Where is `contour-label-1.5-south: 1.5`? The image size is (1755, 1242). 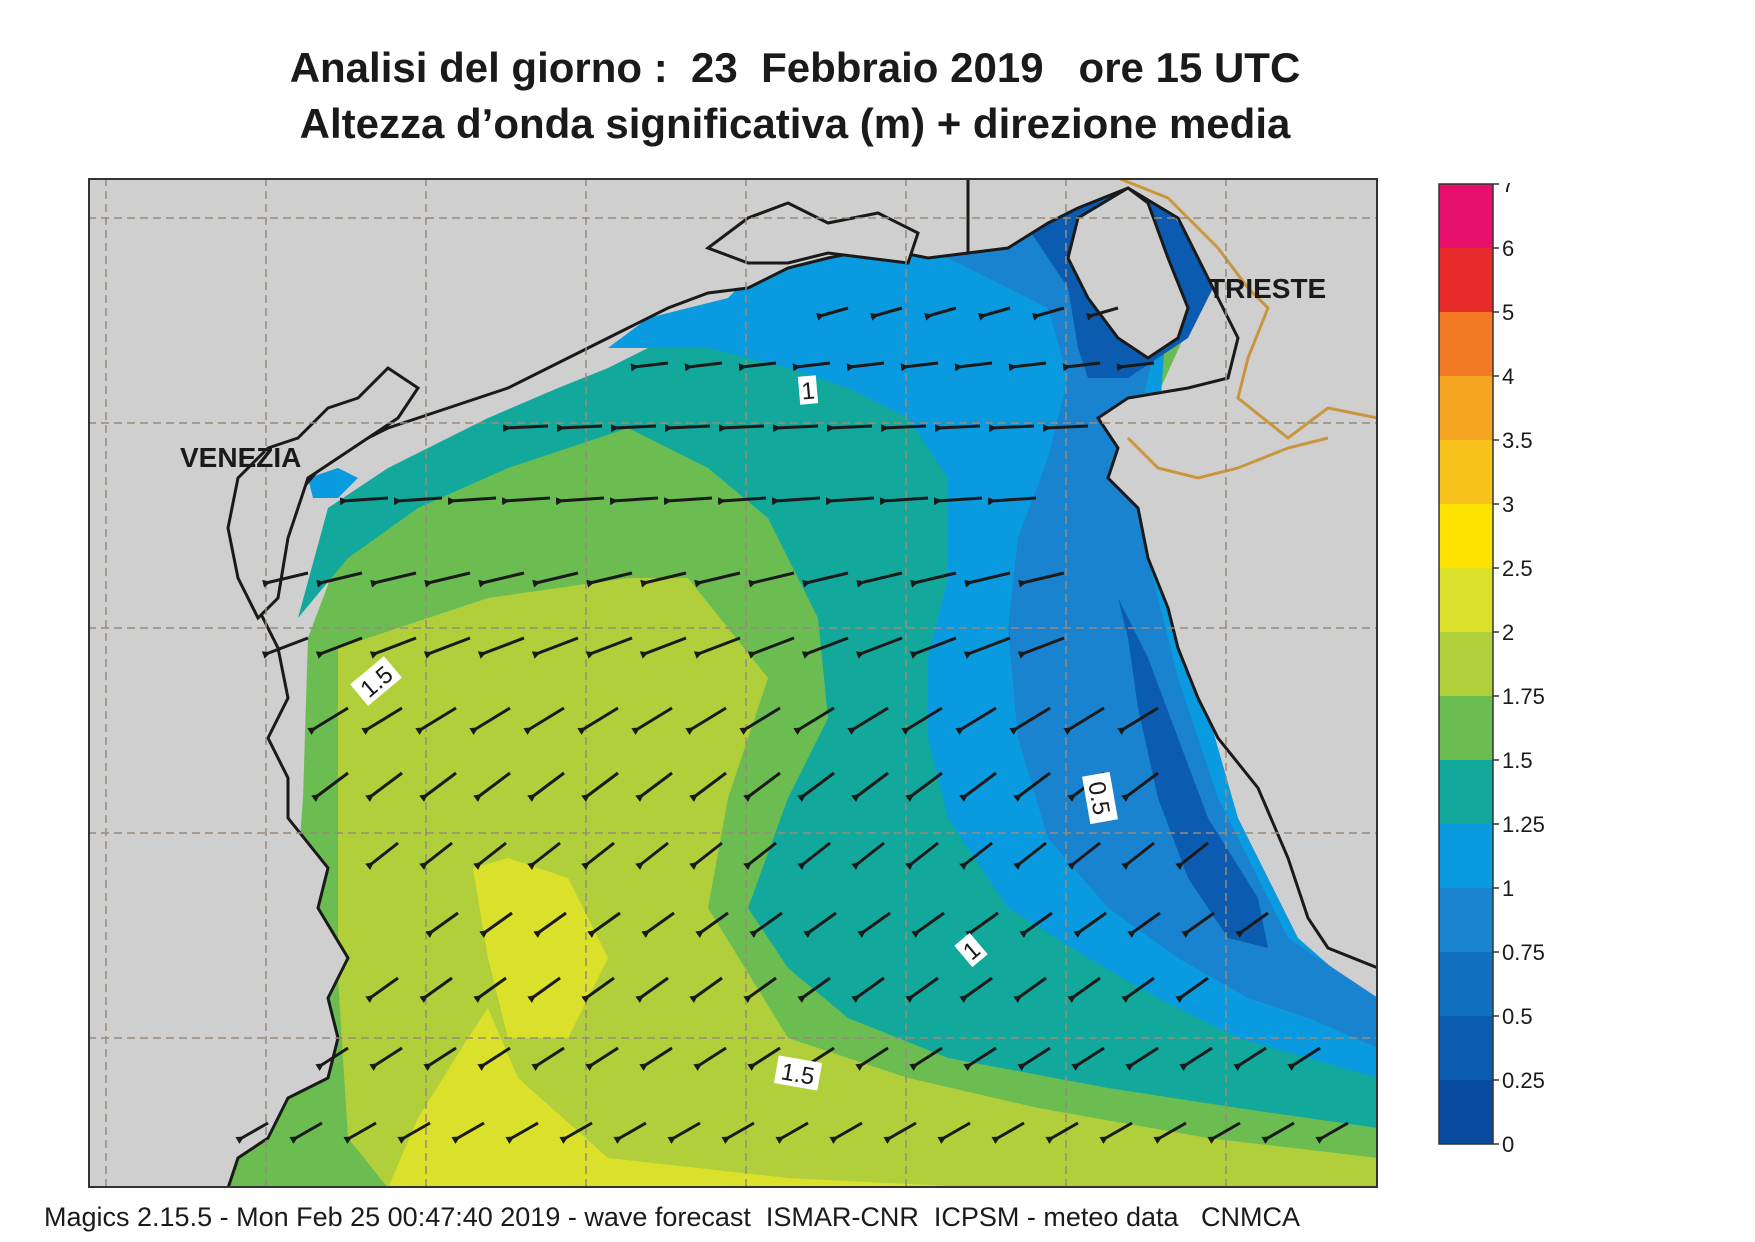 contour-label-1.5-south: 1.5 is located at coordinates (798, 1073).